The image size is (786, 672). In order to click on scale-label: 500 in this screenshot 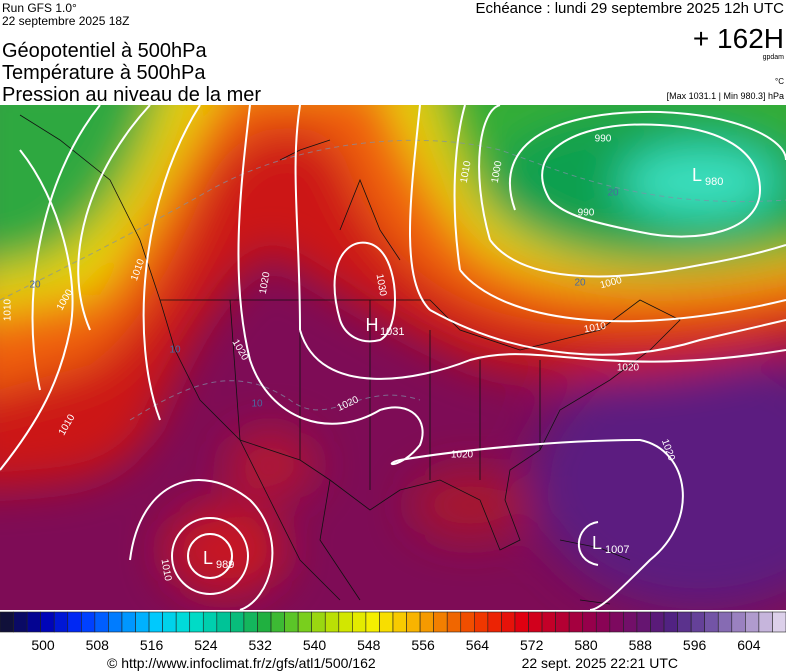, I will do `click(43, 645)`.